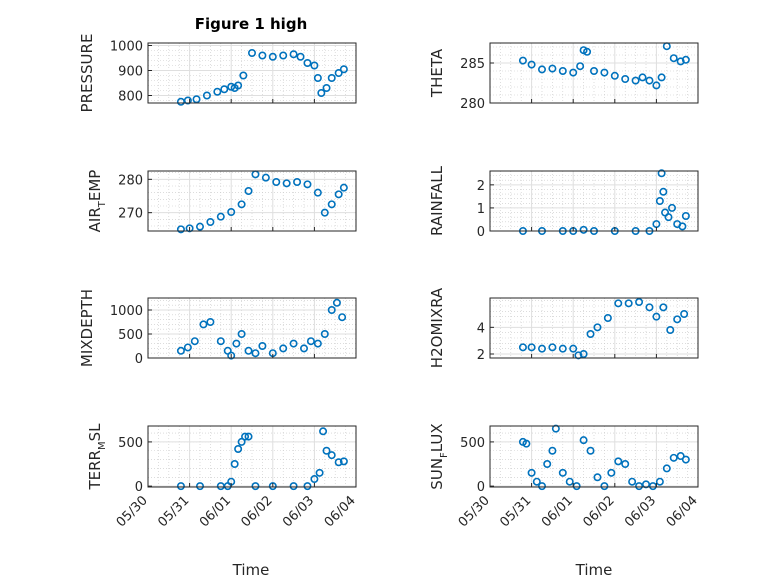 The width and height of the screenshot is (778, 583). What do you see at coordinates (87, 73) in the screenshot?
I see `y-axis-label: PRESSURE` at bounding box center [87, 73].